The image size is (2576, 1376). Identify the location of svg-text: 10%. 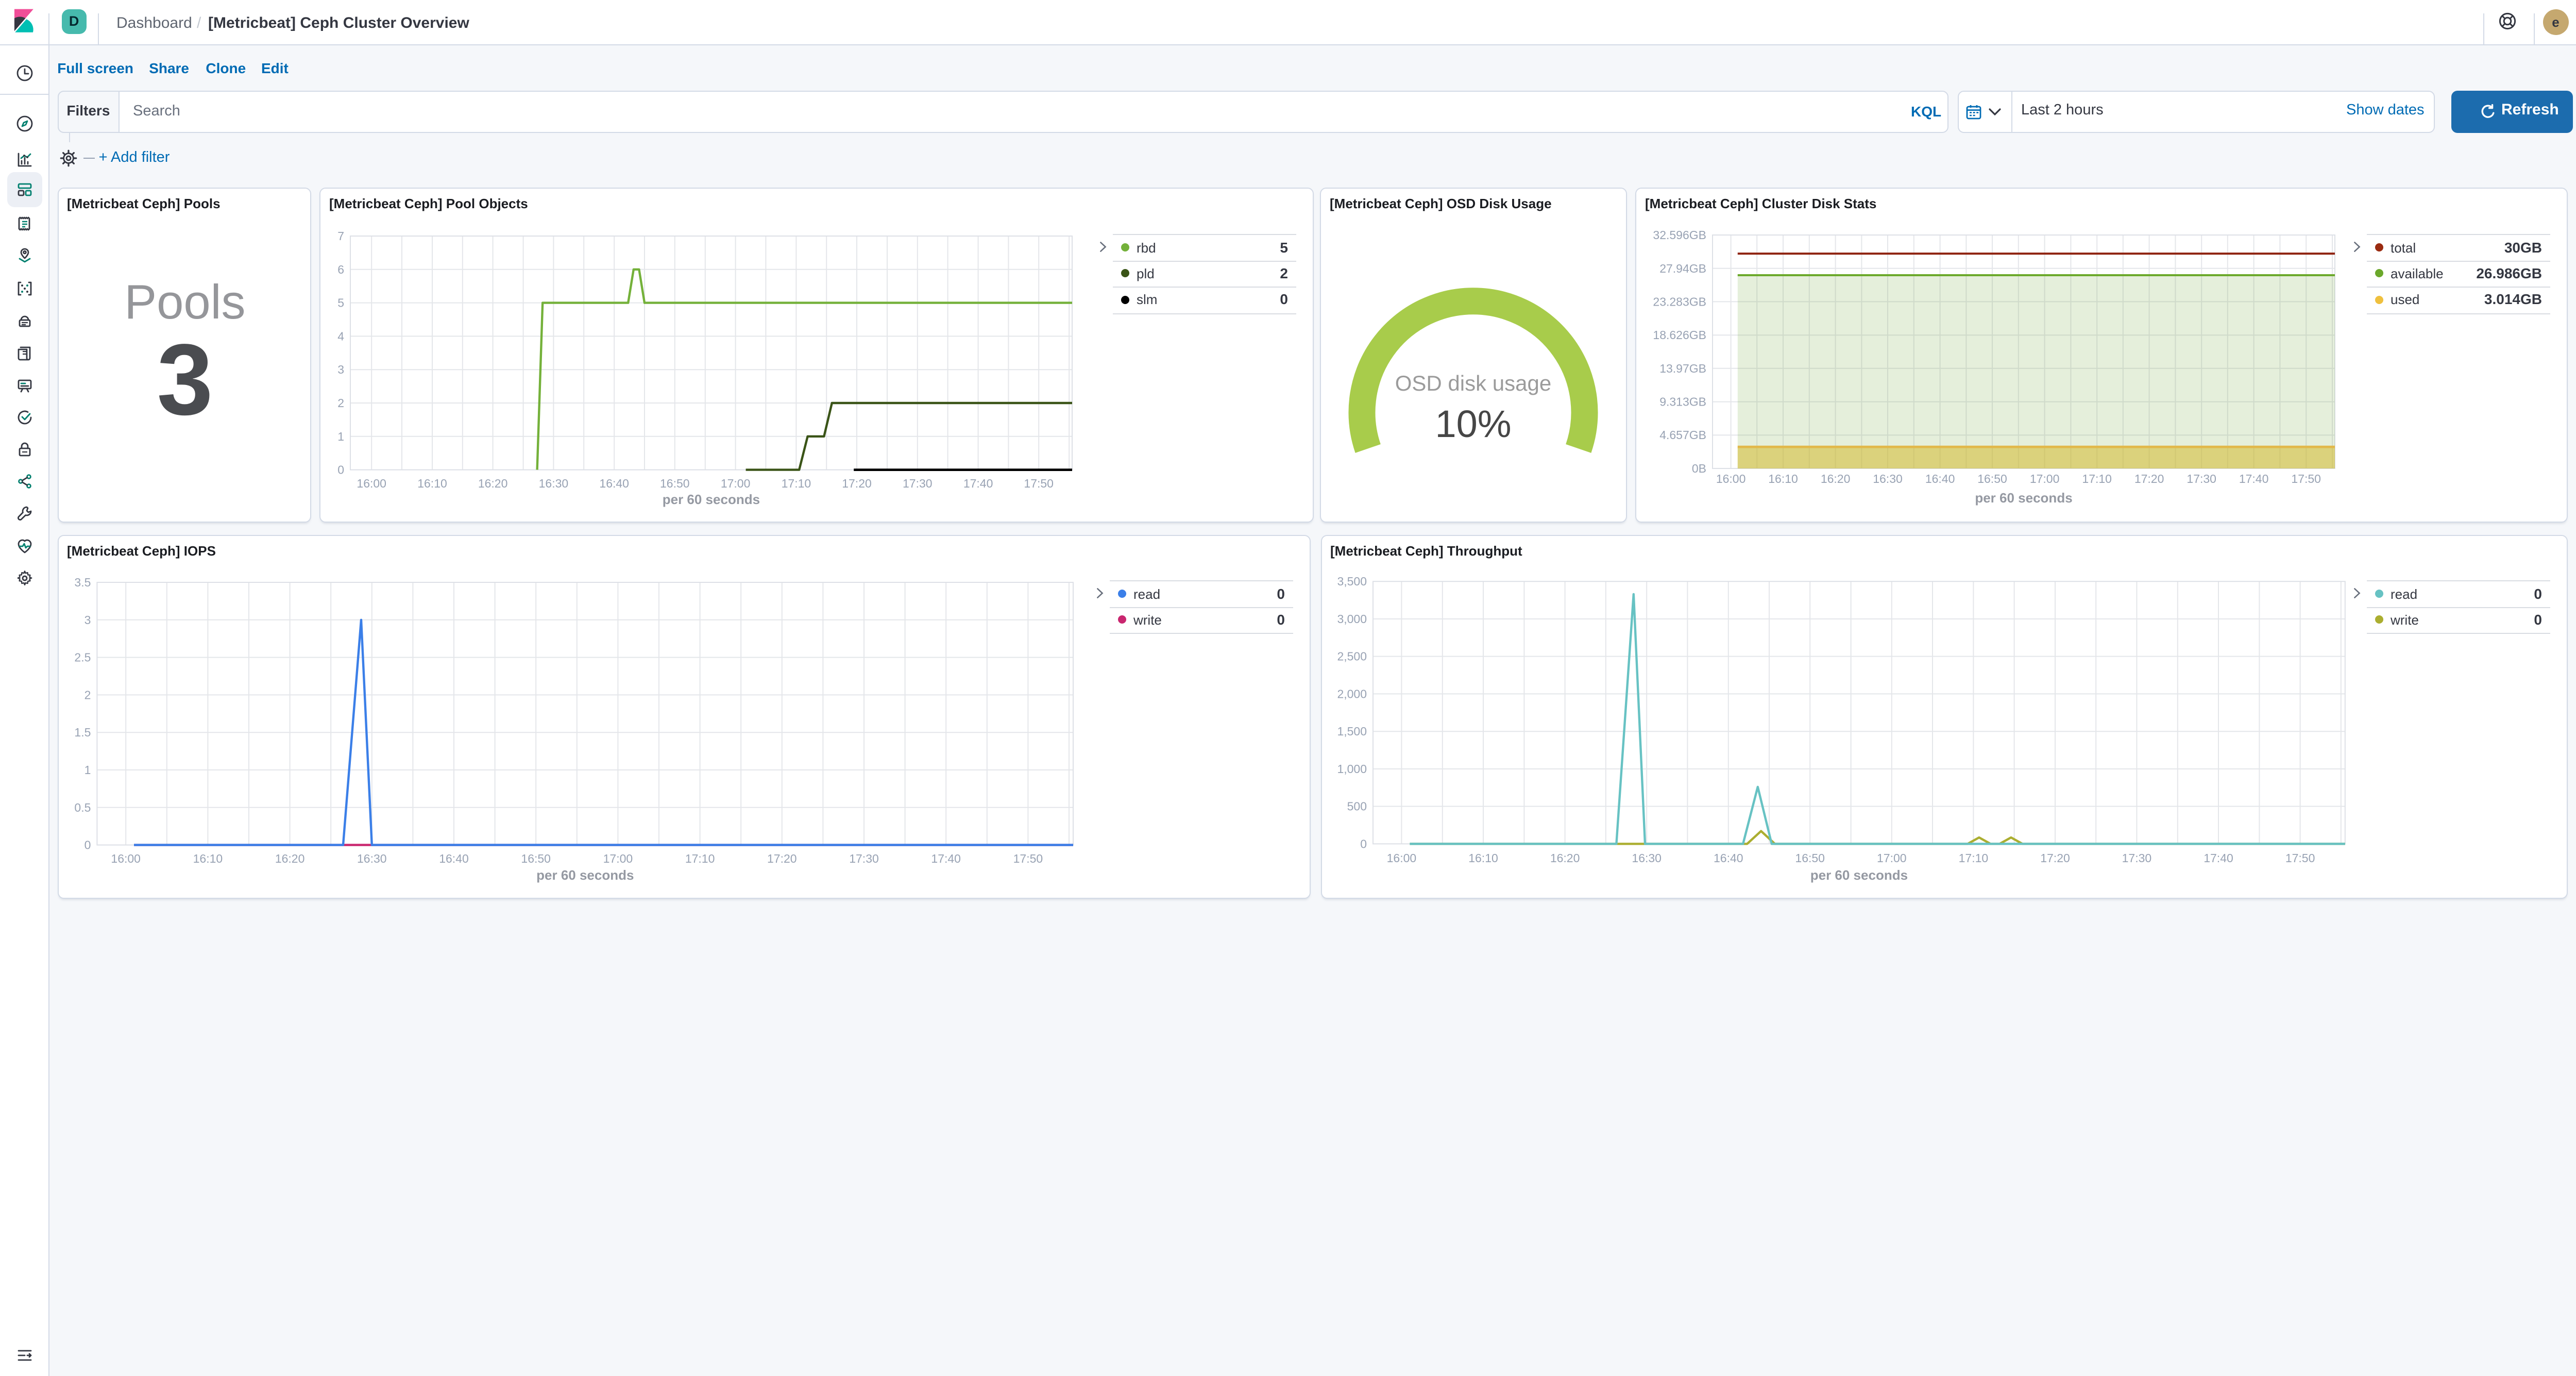
(1473, 423).